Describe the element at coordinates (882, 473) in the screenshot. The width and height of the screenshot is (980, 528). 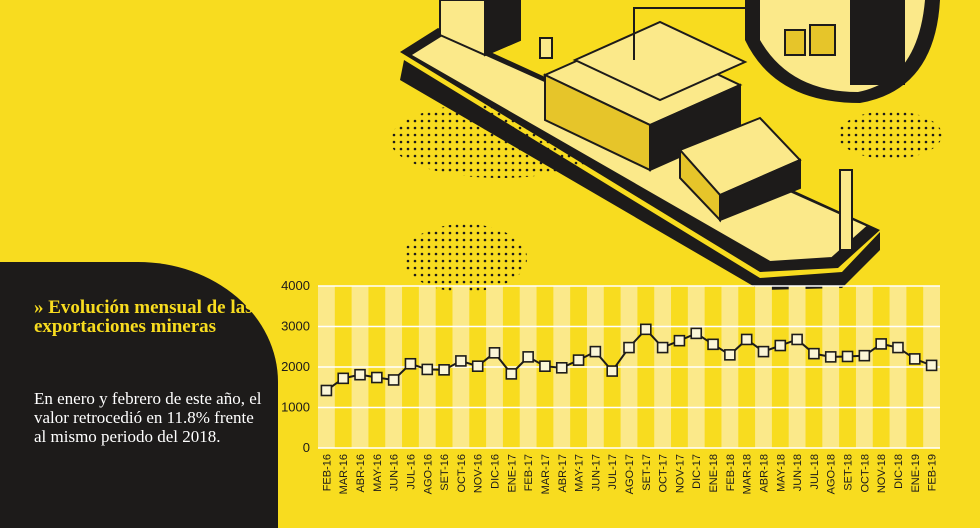
I see `x-tick-label: NOV-18` at that location.